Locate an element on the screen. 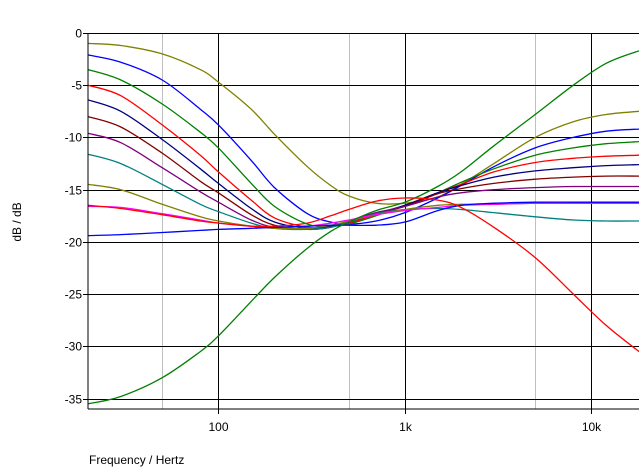 Image resolution: width=639 pixels, height=476 pixels. y-tick-label: -35 is located at coordinates (74, 400).